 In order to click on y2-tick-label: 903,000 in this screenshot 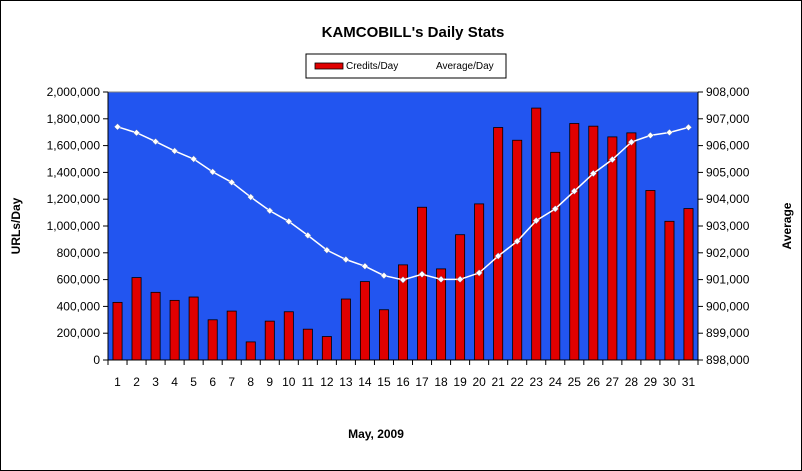, I will do `click(728, 226)`.